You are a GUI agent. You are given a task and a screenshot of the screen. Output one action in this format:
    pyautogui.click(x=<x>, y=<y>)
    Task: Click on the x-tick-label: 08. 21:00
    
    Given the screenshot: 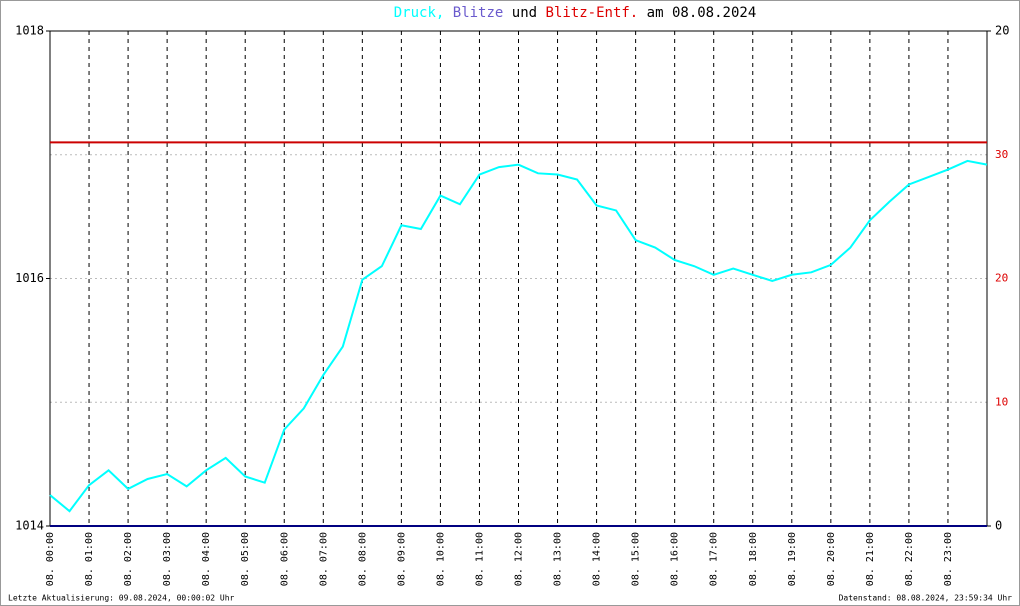 What is the action you would take?
    pyautogui.click(x=870, y=559)
    